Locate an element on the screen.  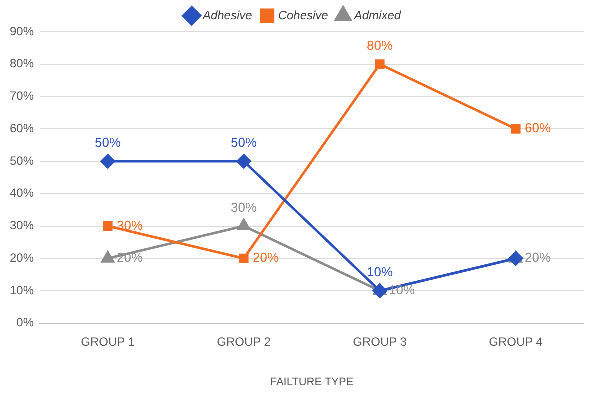
y-tick-label: 20% is located at coordinates (22, 257).